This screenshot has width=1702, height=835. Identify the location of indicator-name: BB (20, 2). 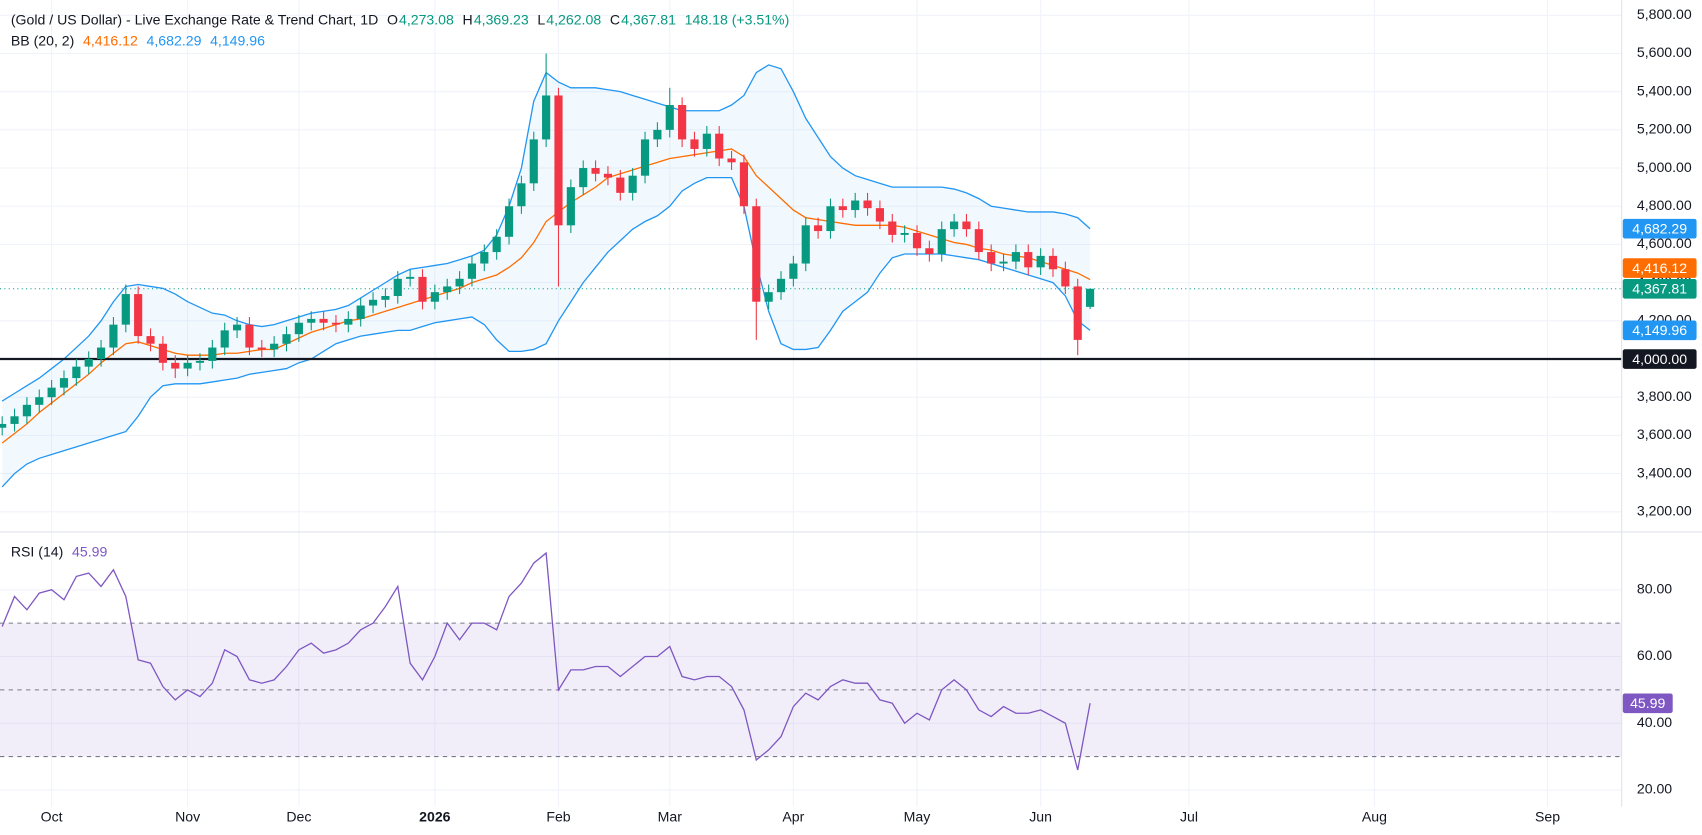
(42, 40).